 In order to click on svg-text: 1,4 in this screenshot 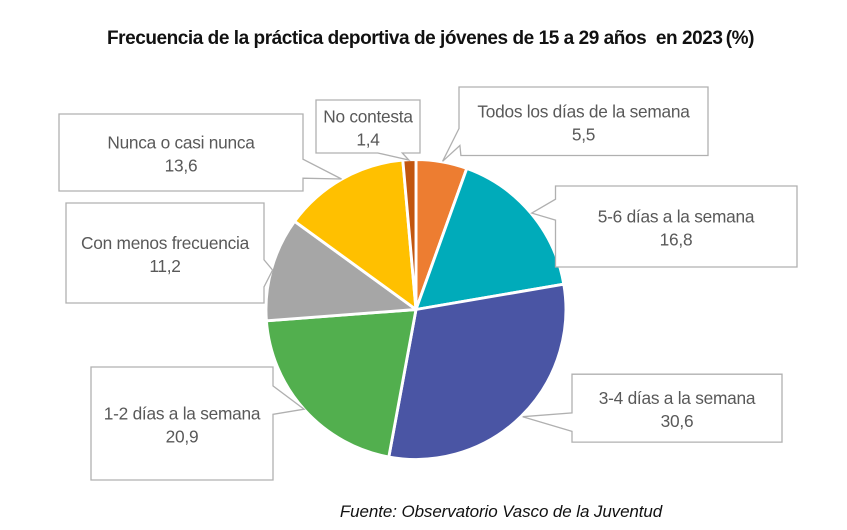, I will do `click(368, 140)`.